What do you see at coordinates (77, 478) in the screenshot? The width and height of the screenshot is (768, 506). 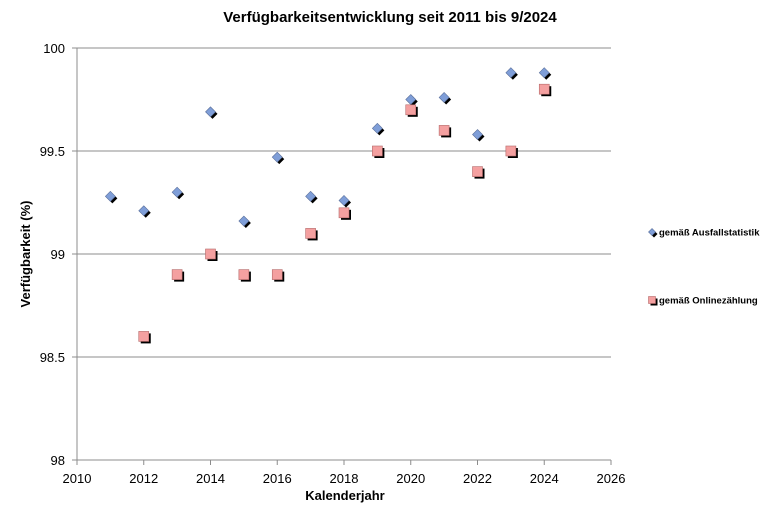 I see `x-tick-label: 2010` at bounding box center [77, 478].